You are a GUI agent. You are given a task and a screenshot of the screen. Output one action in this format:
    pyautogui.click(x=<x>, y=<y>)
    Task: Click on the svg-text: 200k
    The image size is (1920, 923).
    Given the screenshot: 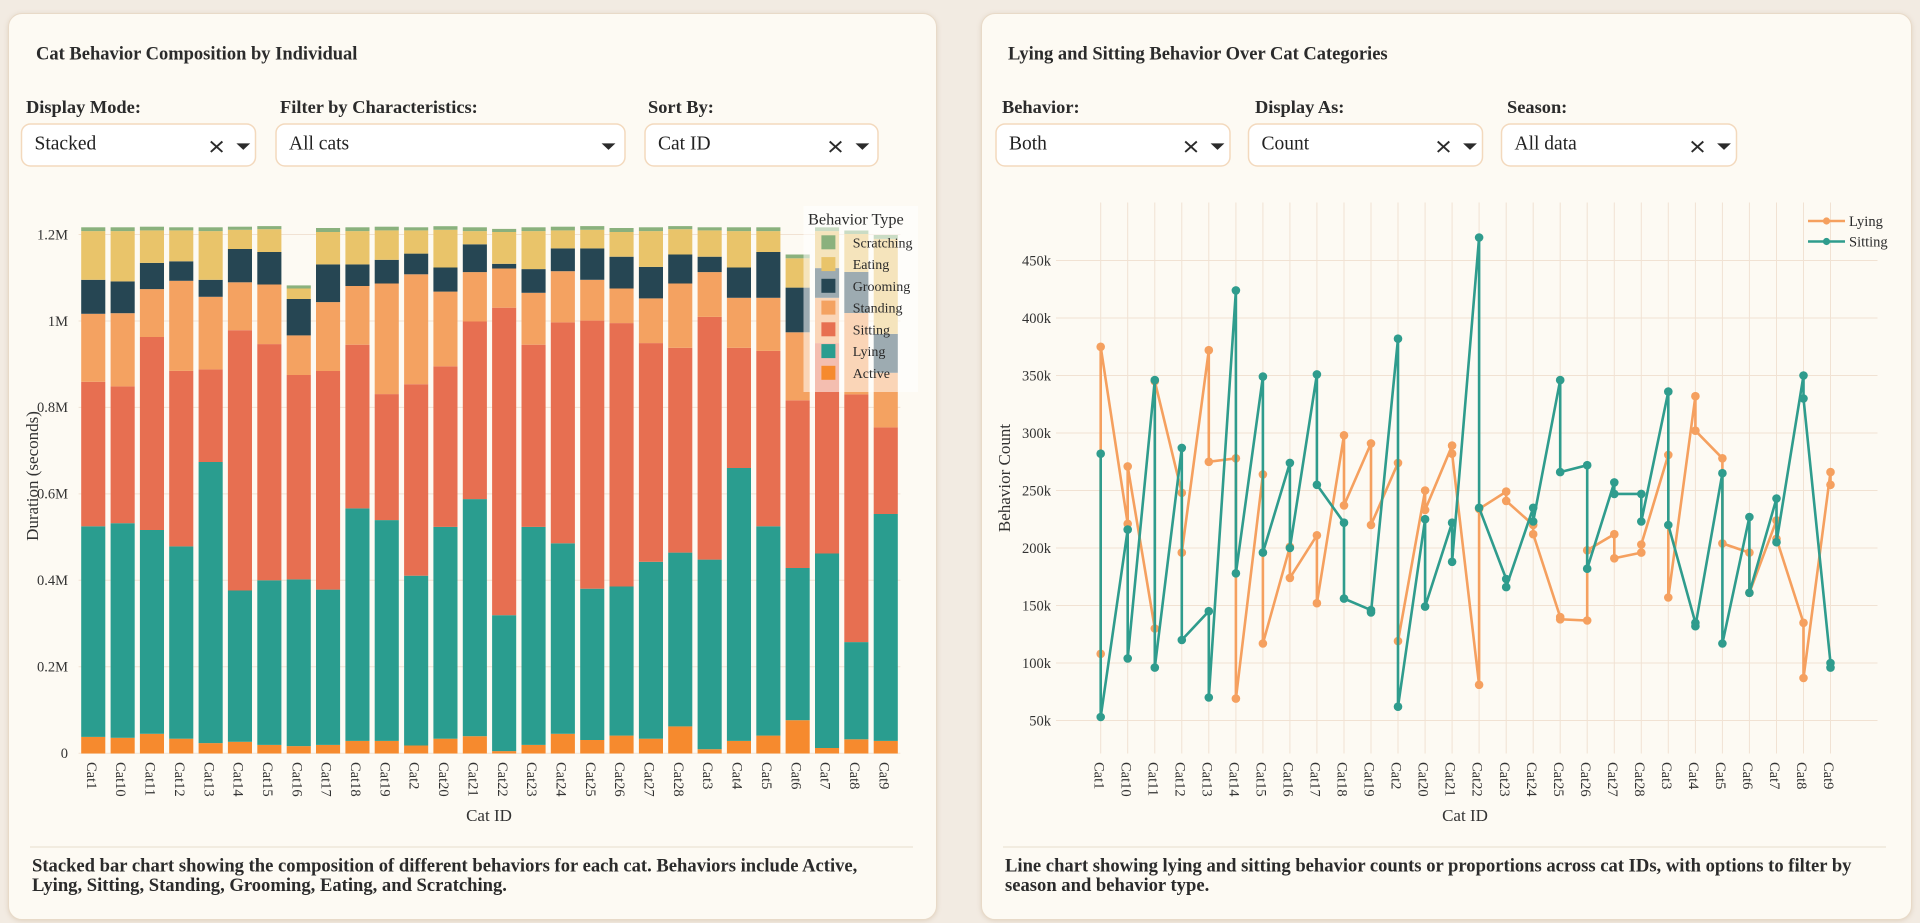 What is the action you would take?
    pyautogui.click(x=1037, y=549)
    